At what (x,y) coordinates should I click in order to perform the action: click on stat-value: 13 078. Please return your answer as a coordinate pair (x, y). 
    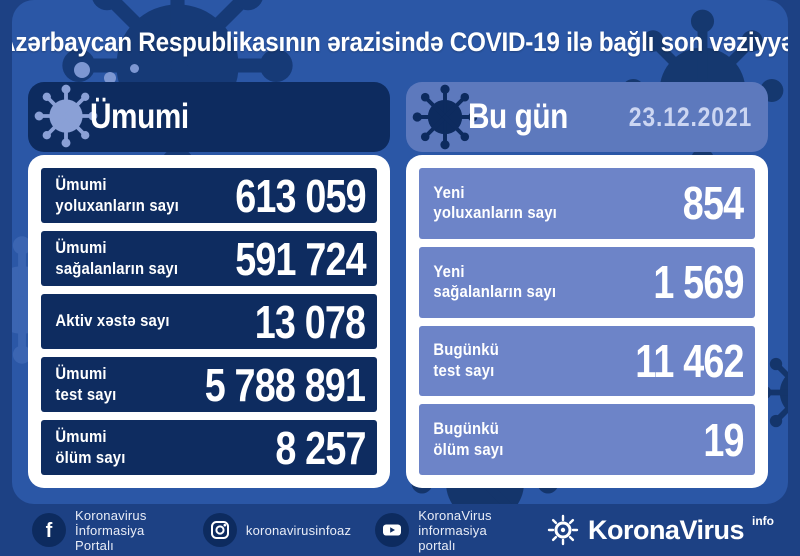
    Looking at the image, I should click on (310, 321).